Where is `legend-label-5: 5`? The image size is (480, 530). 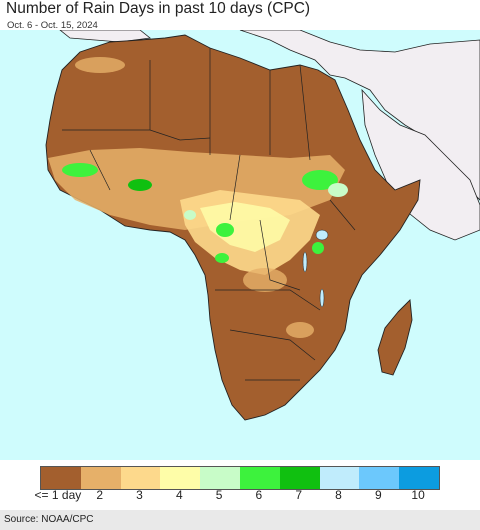
legend-label-5: 5 is located at coordinates (219, 495).